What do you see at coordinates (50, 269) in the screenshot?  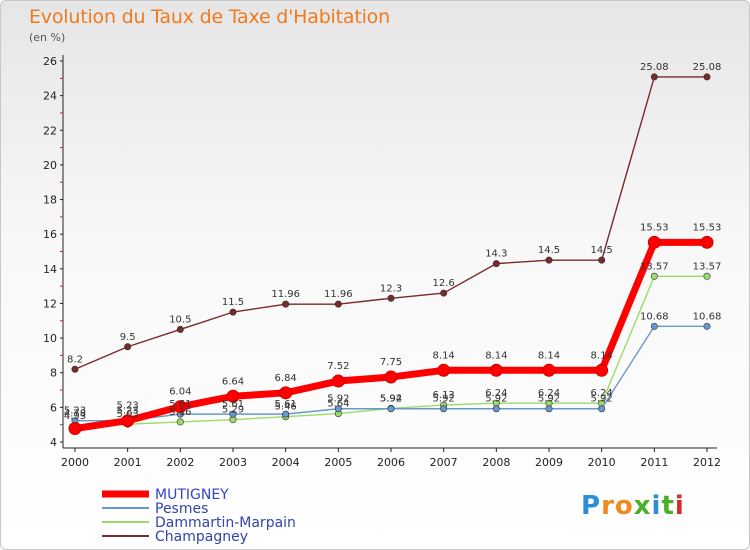 I see `y-tick-label: 14` at bounding box center [50, 269].